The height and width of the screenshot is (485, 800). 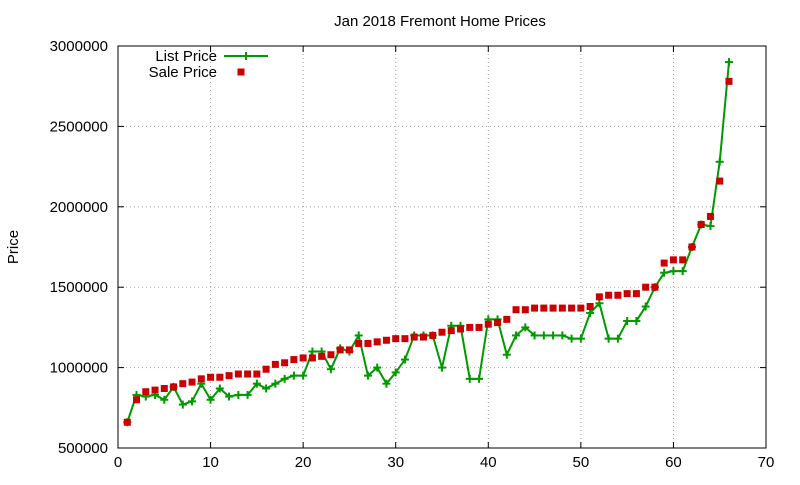 I want to click on x-tick-label: 20, so click(x=303, y=462).